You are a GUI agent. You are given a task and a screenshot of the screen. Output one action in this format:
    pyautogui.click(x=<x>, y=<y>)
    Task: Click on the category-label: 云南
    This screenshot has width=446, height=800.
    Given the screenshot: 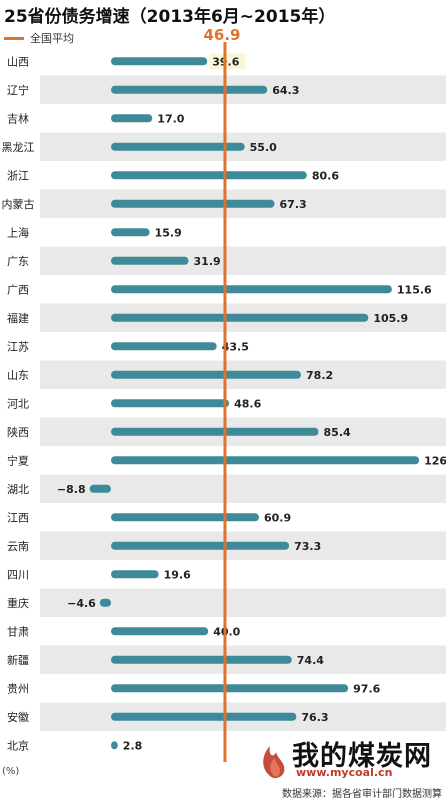 What is the action you would take?
    pyautogui.click(x=18, y=546)
    